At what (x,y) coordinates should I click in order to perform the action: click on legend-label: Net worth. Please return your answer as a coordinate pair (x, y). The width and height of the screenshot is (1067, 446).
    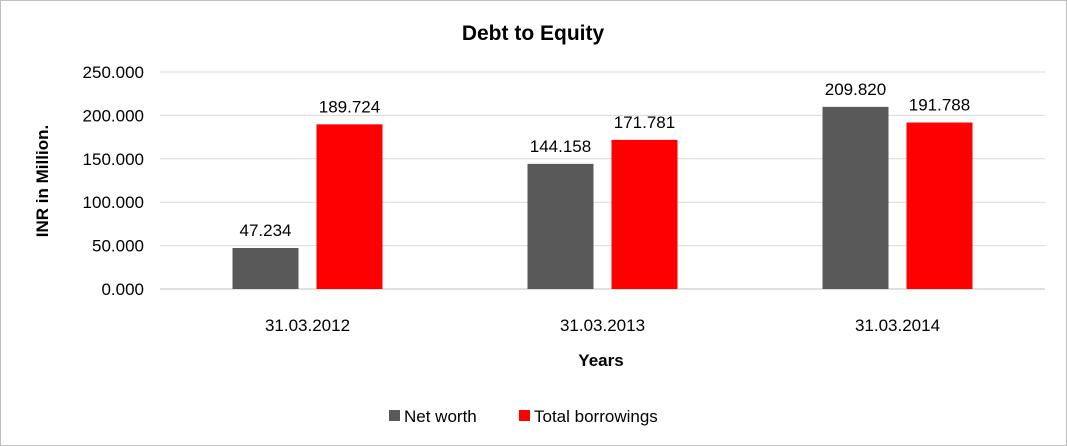
    Looking at the image, I should click on (440, 416).